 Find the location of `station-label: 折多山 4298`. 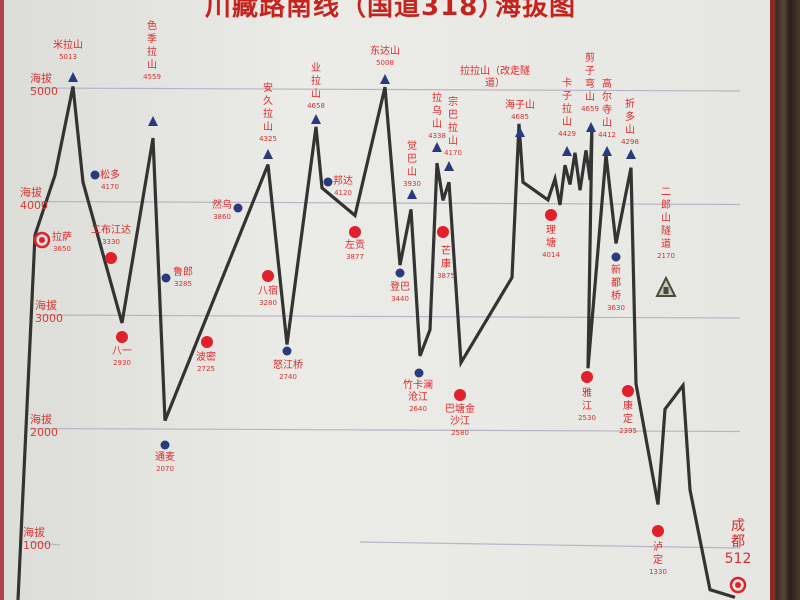

station-label: 折多山 4298 is located at coordinates (630, 122).